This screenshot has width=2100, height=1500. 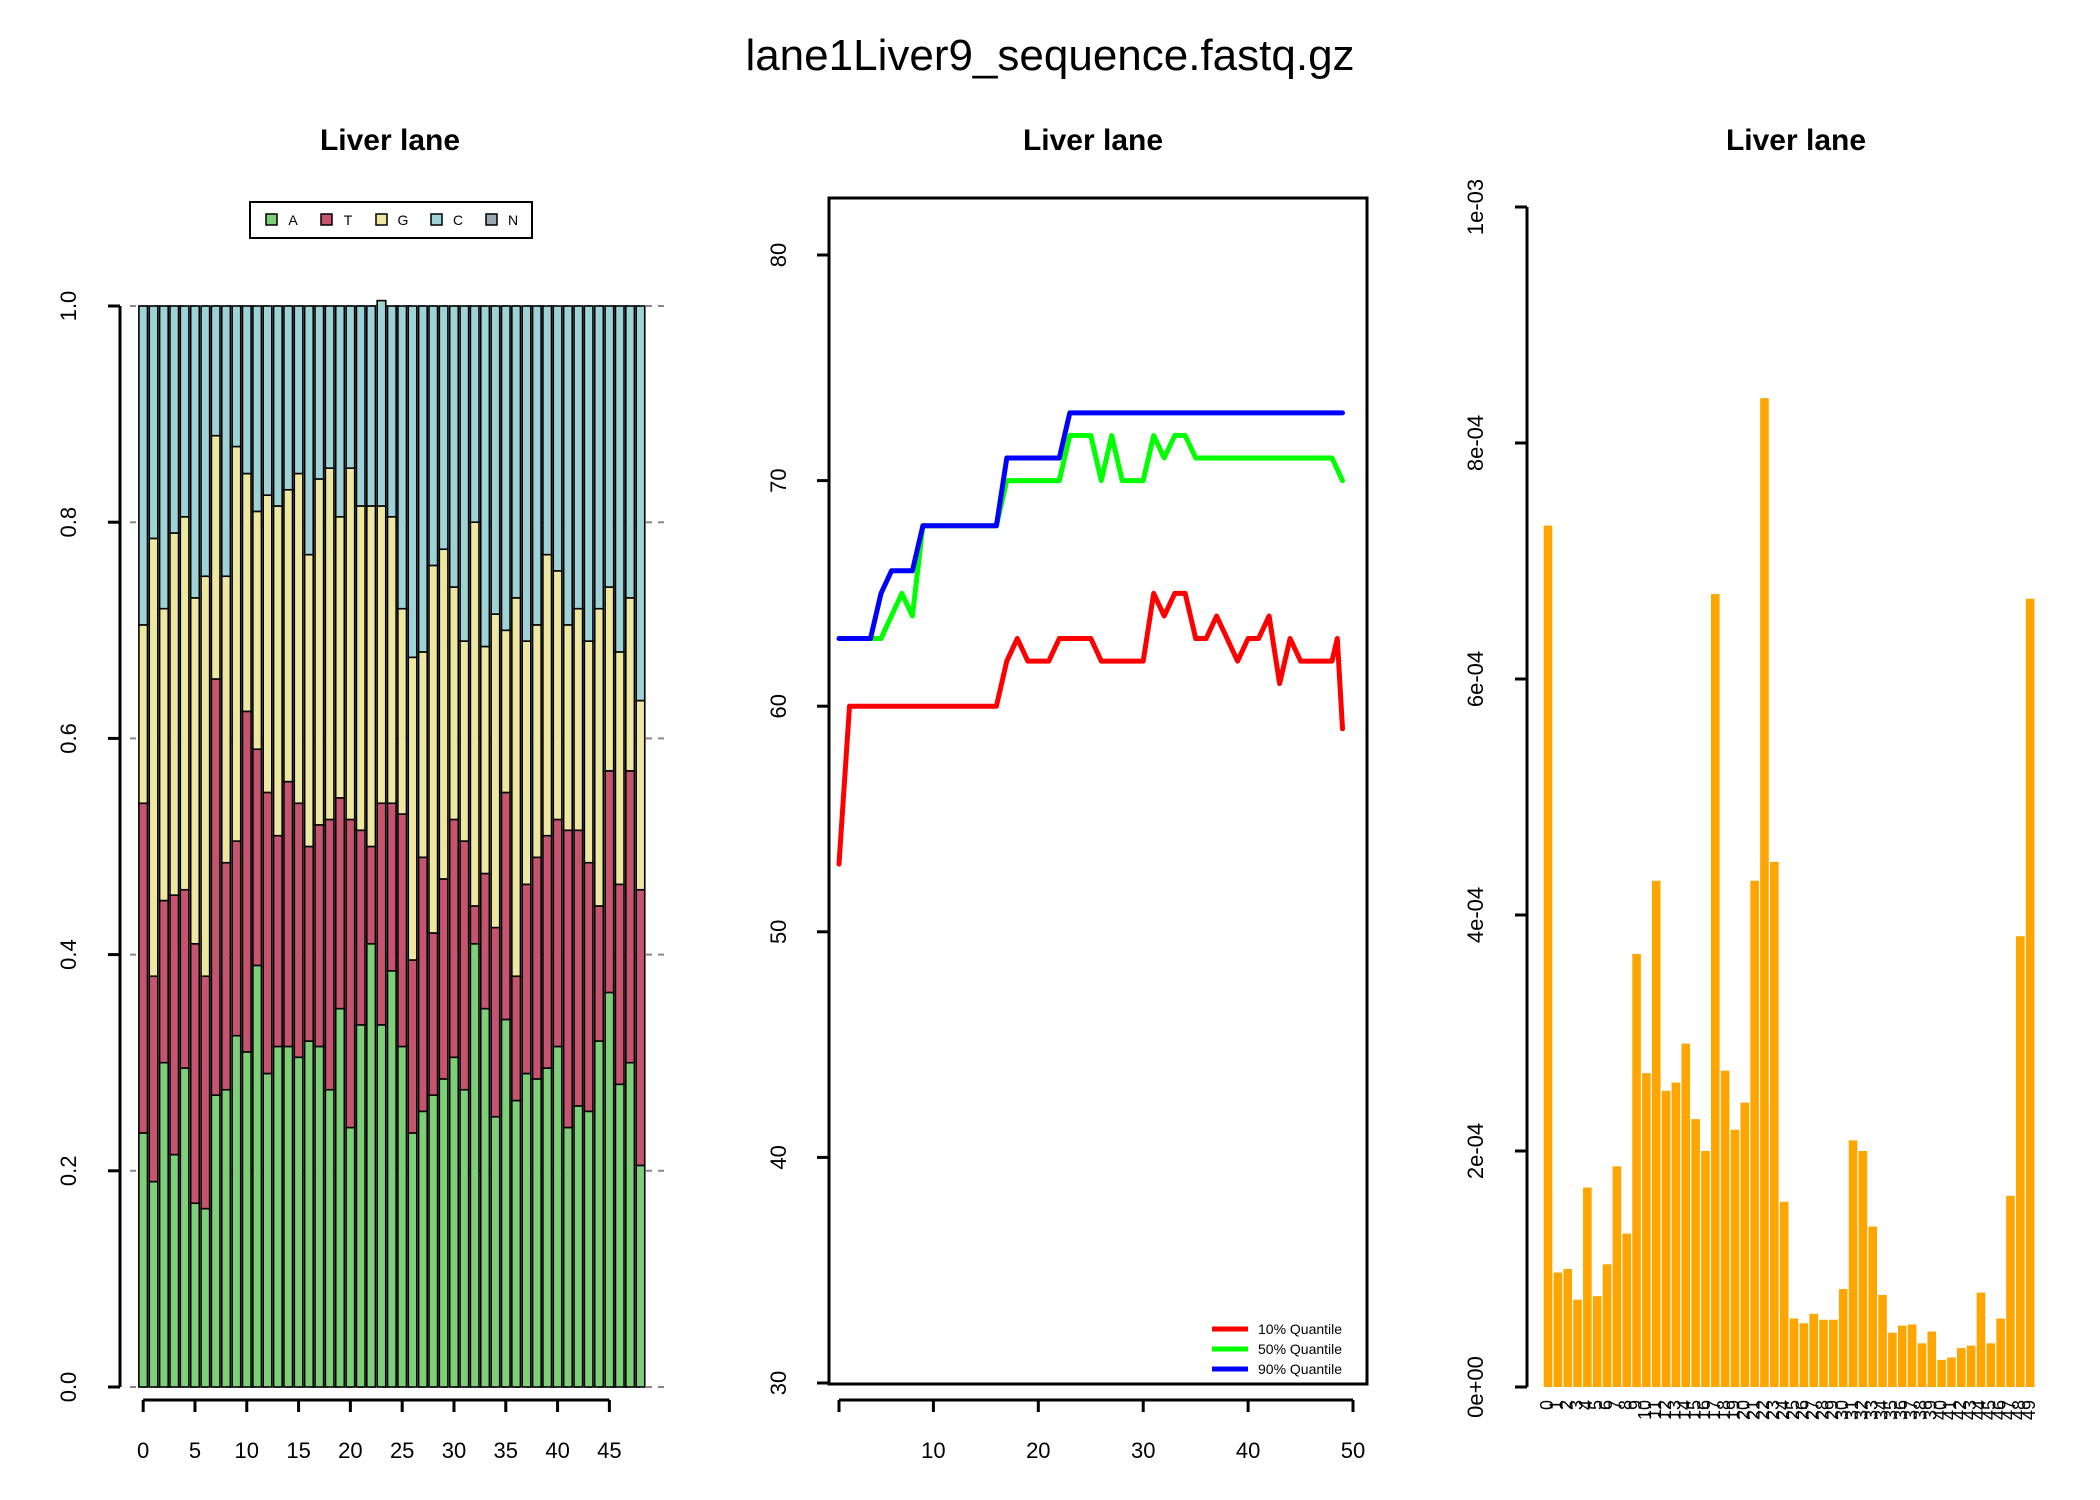 What do you see at coordinates (247, 1450) in the screenshot?
I see `x-tick-label: 10` at bounding box center [247, 1450].